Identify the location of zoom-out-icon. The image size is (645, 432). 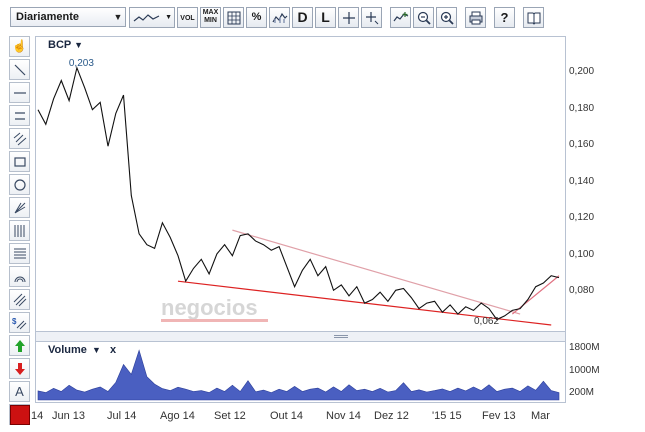
(424, 18).